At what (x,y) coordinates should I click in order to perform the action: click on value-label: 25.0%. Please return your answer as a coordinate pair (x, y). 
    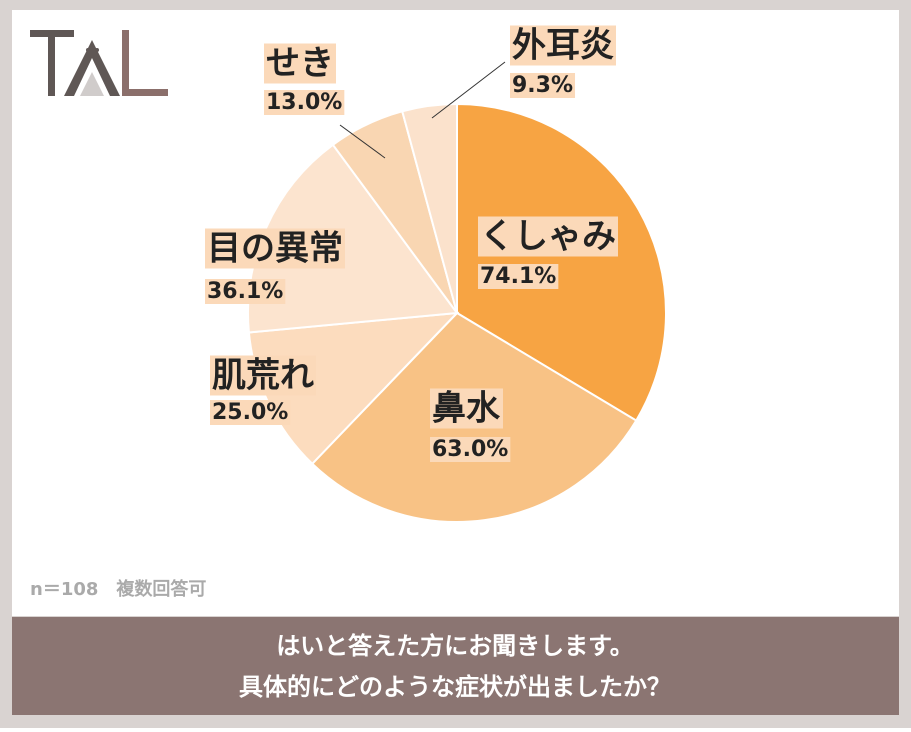
    Looking at the image, I should click on (250, 412).